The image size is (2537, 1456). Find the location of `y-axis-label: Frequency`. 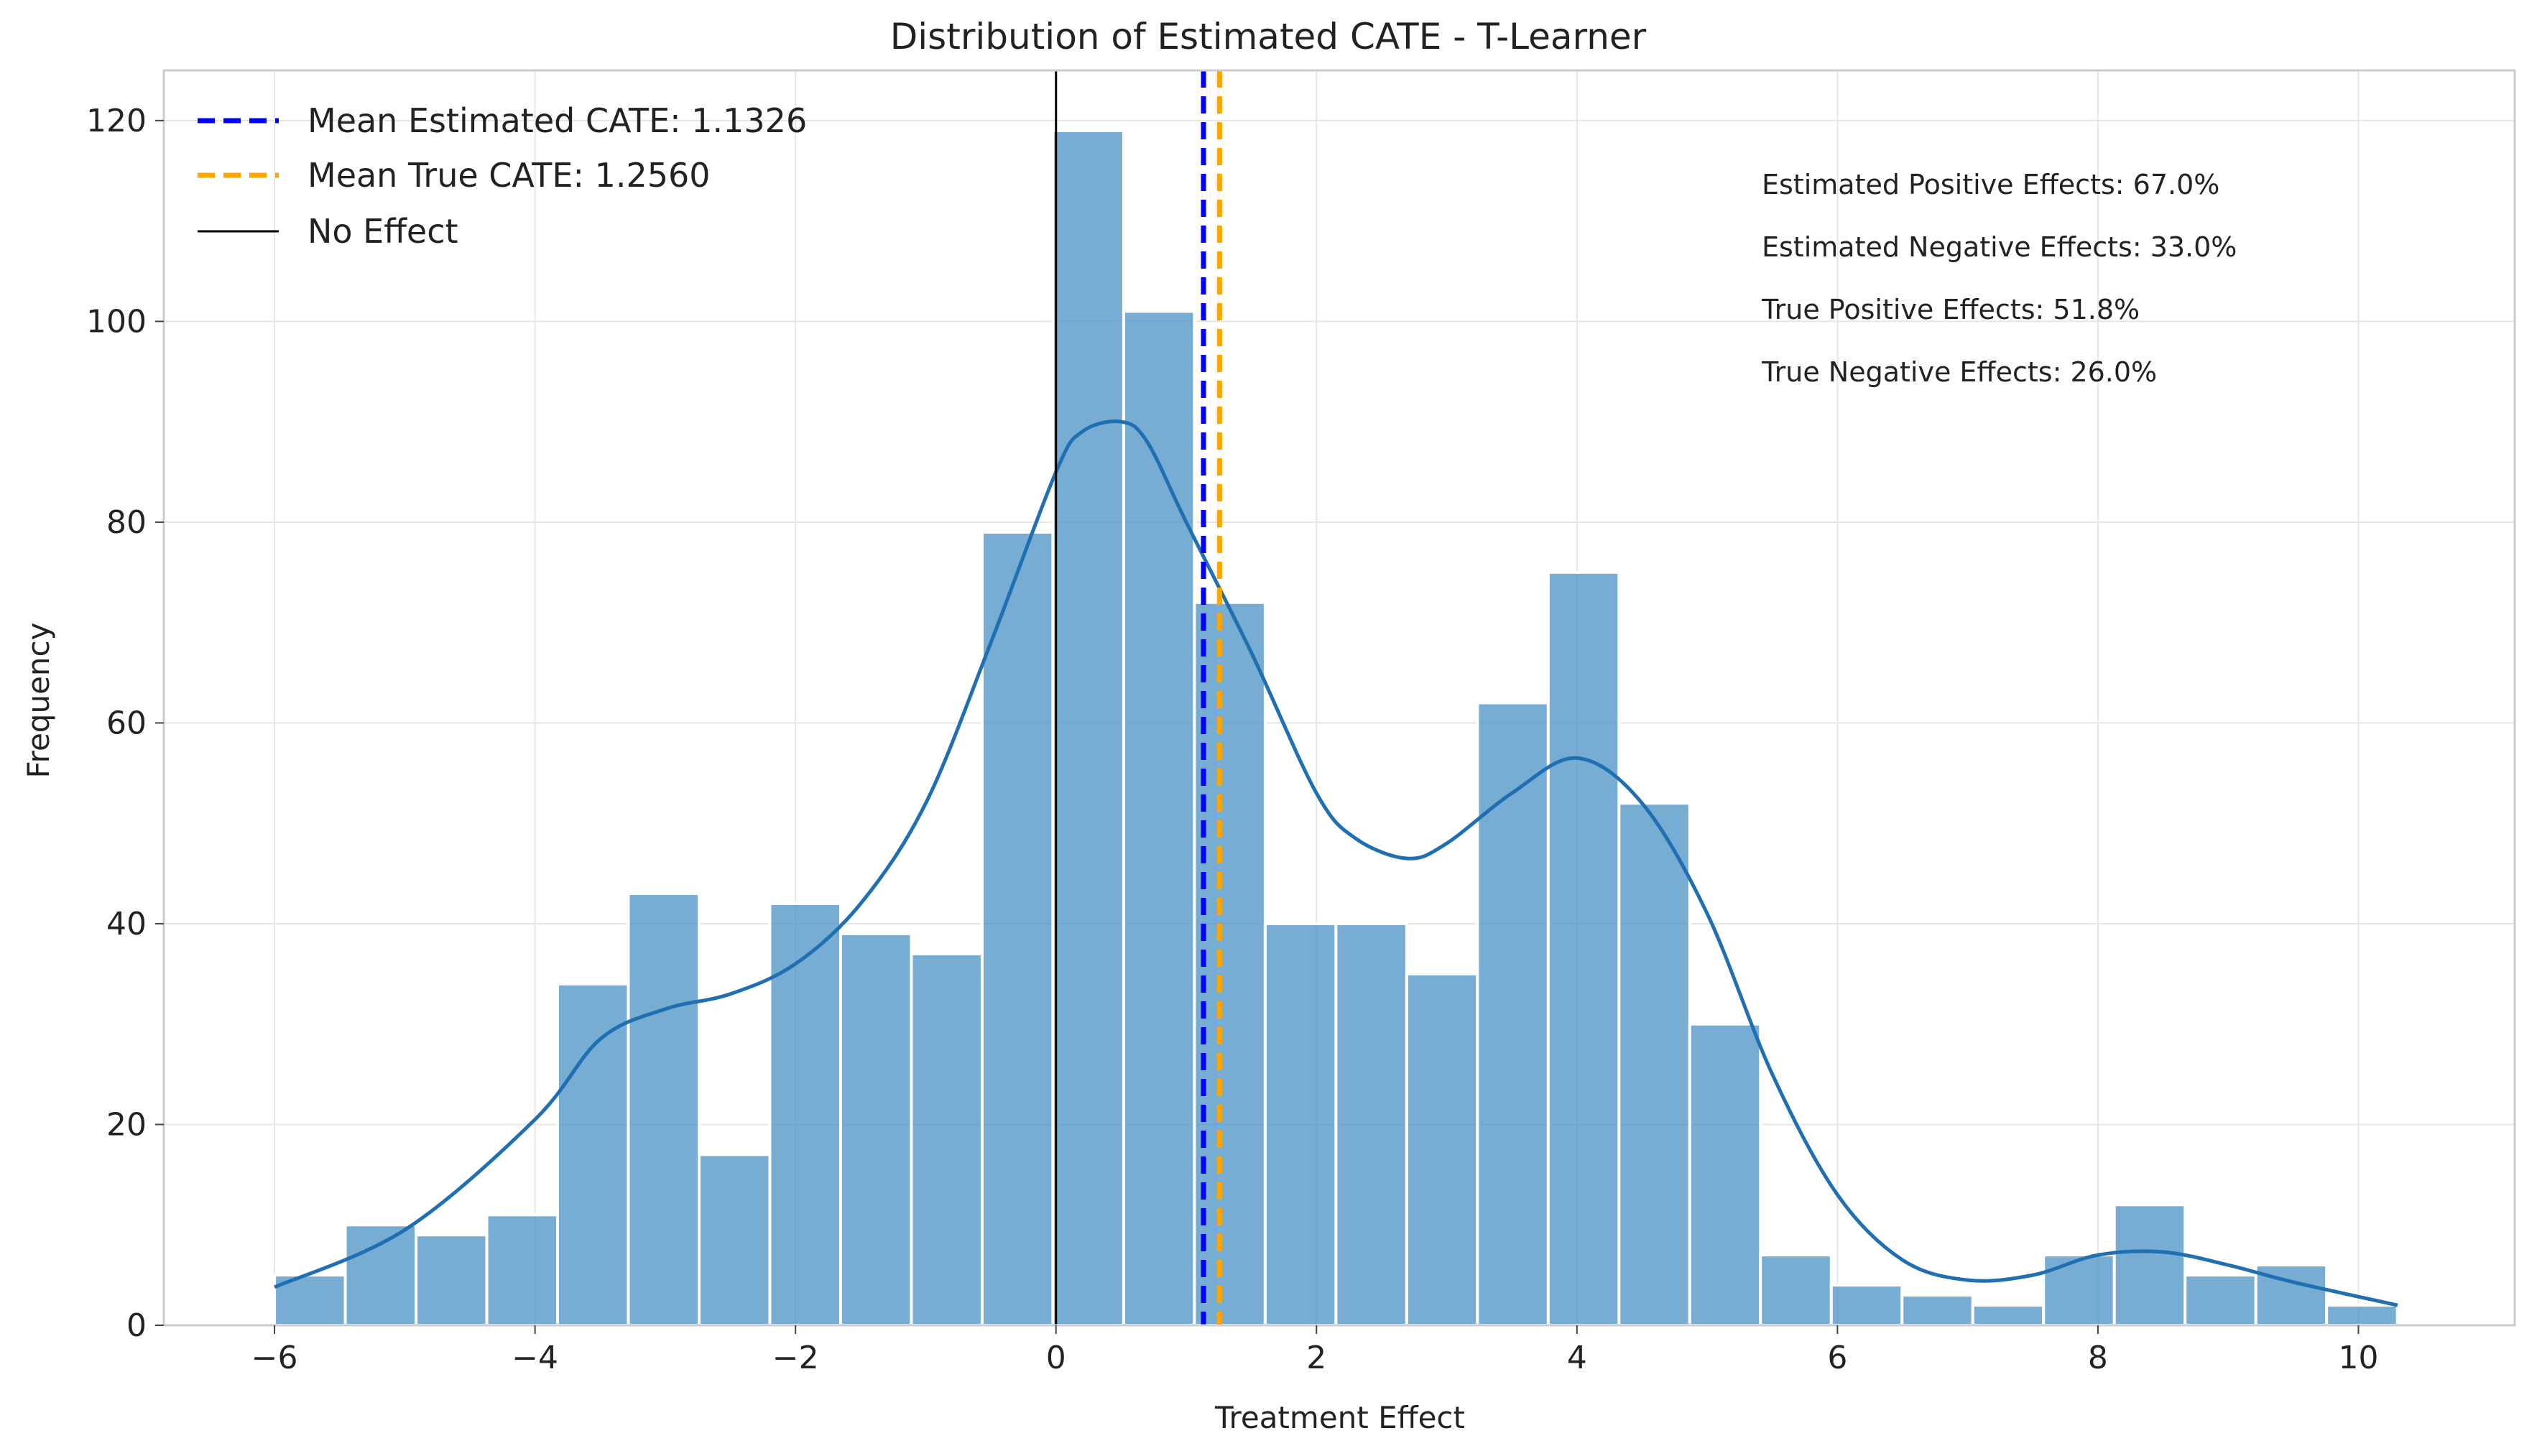

y-axis-label: Frequency is located at coordinates (38, 701).